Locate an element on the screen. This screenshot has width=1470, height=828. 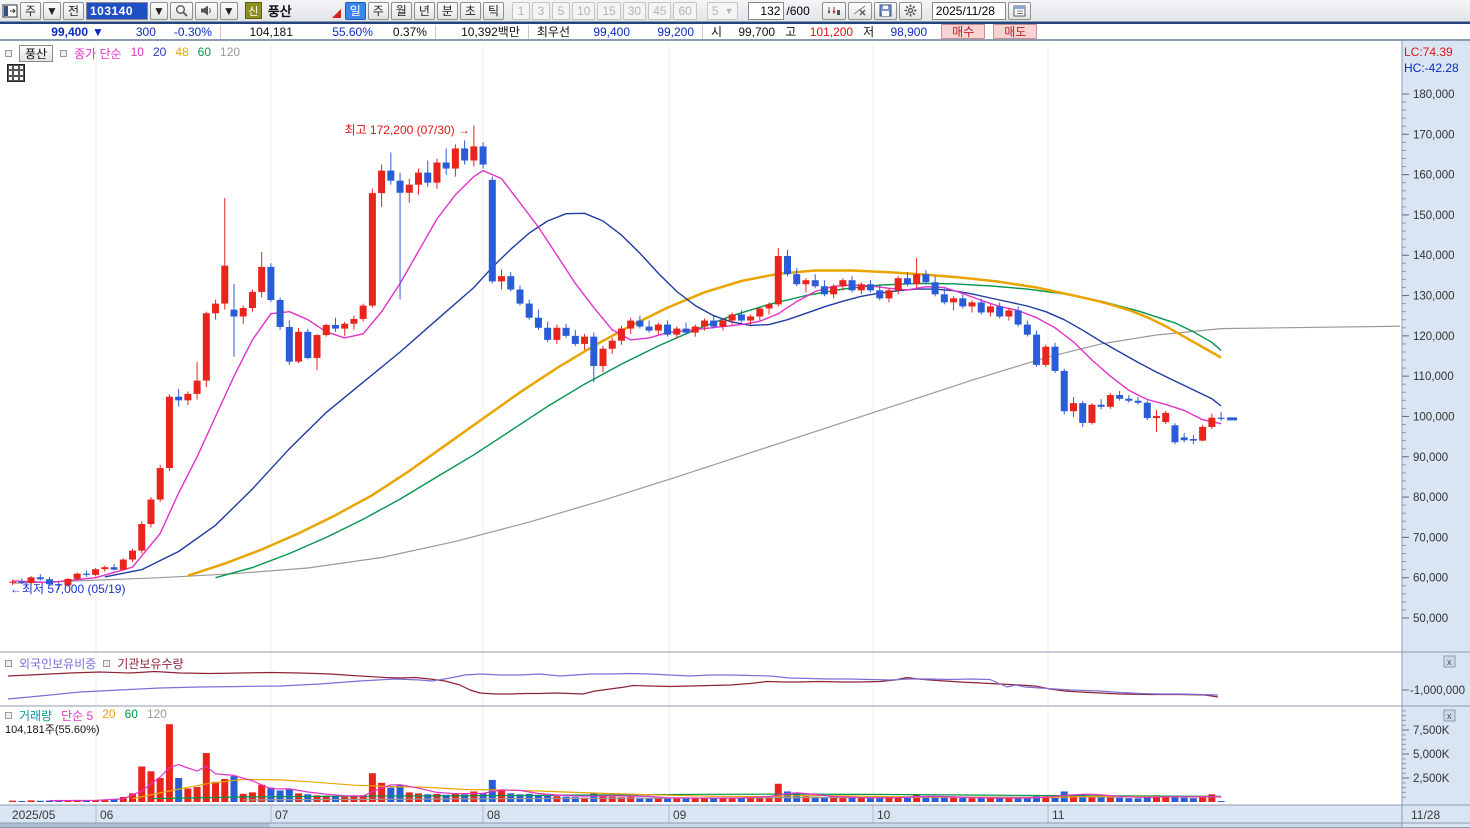
svg-text: 50,000 is located at coordinates (1430, 619).